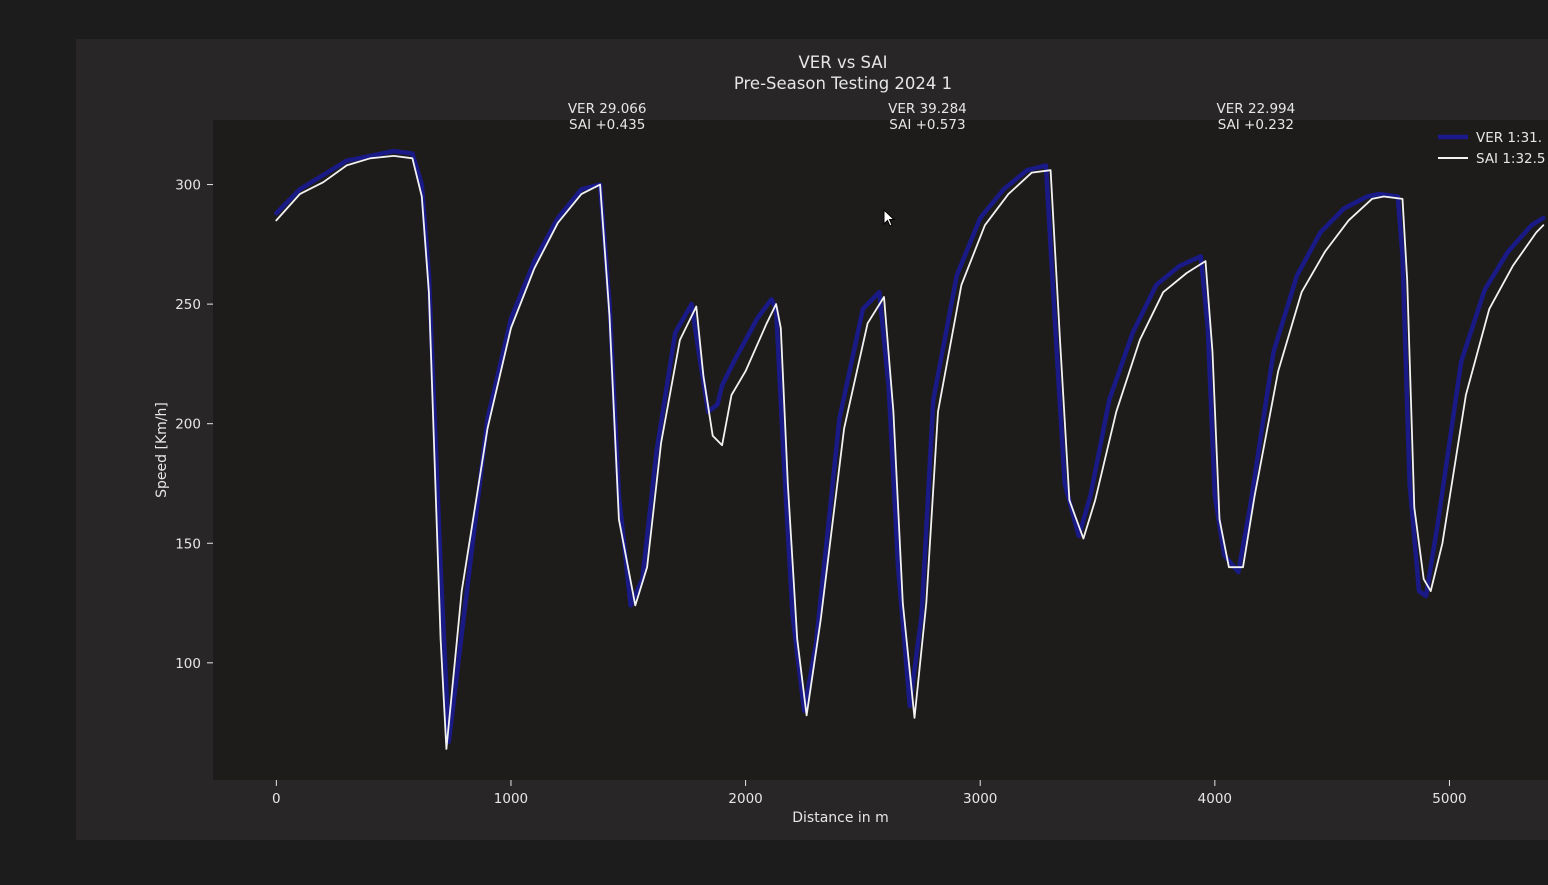  I want to click on y-tick-label: 150, so click(188, 544).